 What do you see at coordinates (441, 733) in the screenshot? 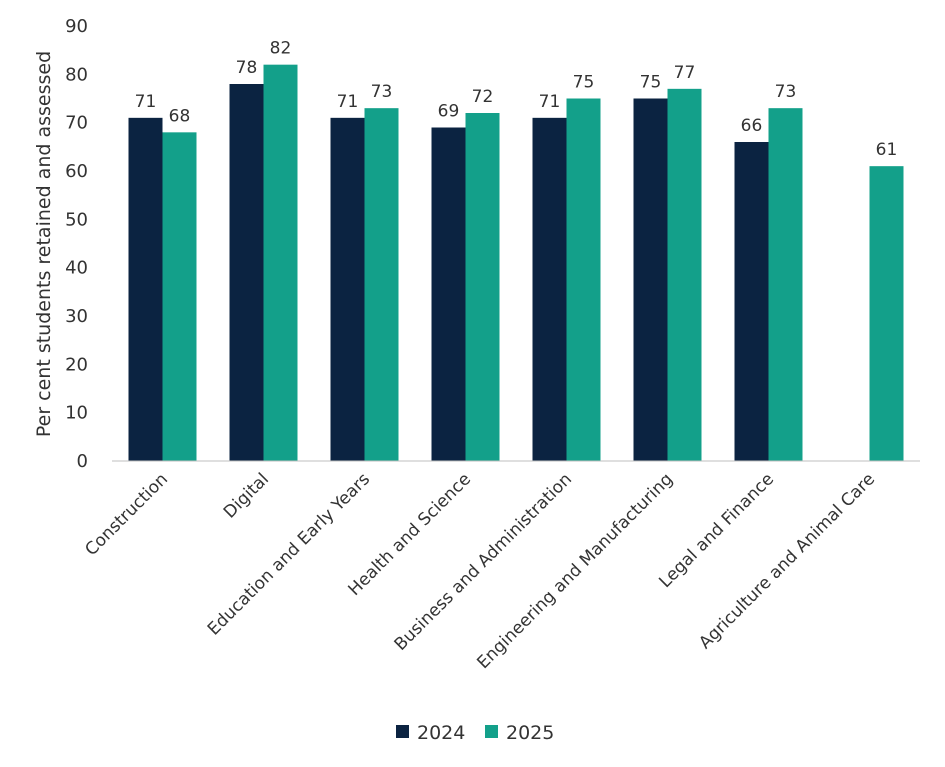
I see `legend-label-2024: 2024` at bounding box center [441, 733].